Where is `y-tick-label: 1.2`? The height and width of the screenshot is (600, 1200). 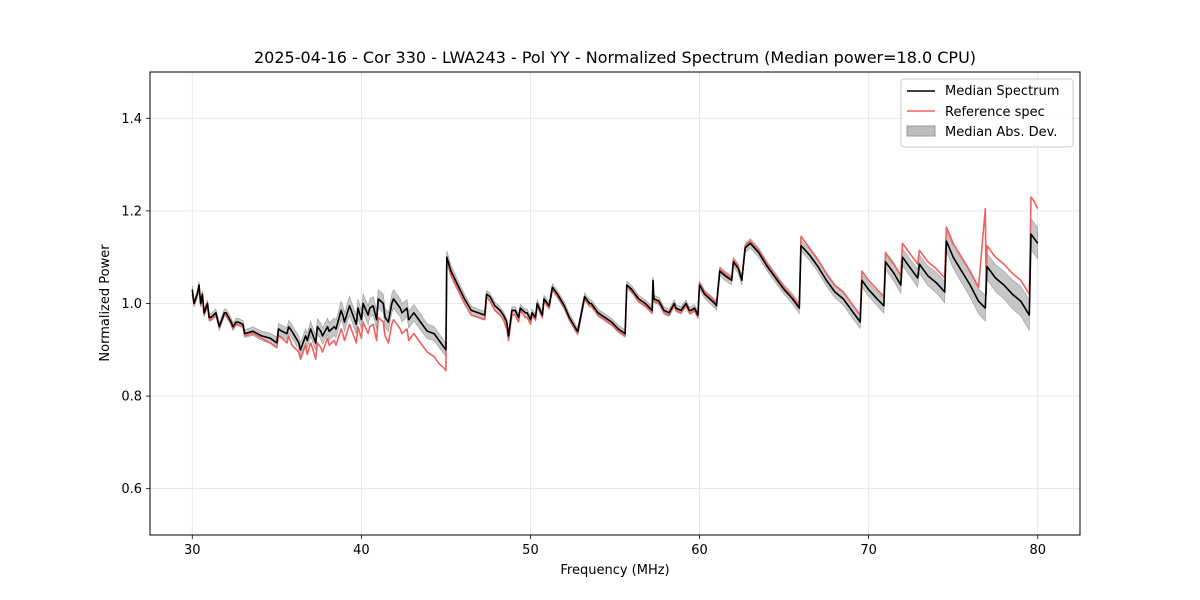
y-tick-label: 1.2 is located at coordinates (131, 211).